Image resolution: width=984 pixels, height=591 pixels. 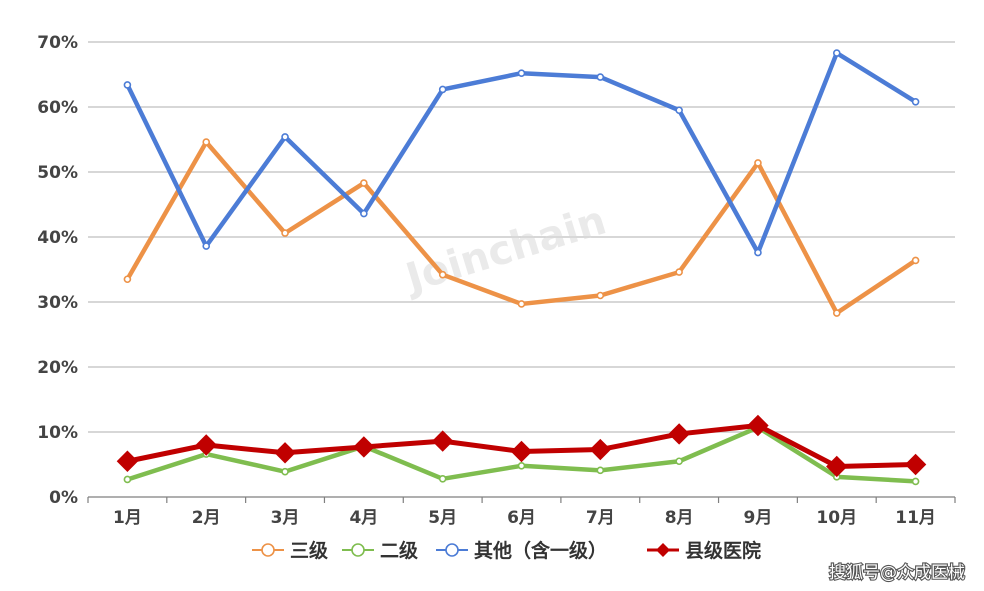 I want to click on x-tick-label: 1月, so click(x=127, y=518).